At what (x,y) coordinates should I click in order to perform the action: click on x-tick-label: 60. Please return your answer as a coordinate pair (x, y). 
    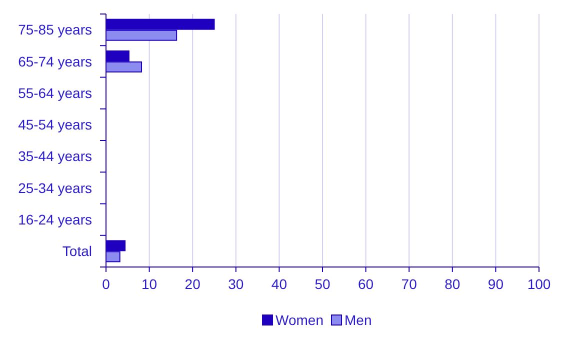
    Looking at the image, I should click on (366, 284).